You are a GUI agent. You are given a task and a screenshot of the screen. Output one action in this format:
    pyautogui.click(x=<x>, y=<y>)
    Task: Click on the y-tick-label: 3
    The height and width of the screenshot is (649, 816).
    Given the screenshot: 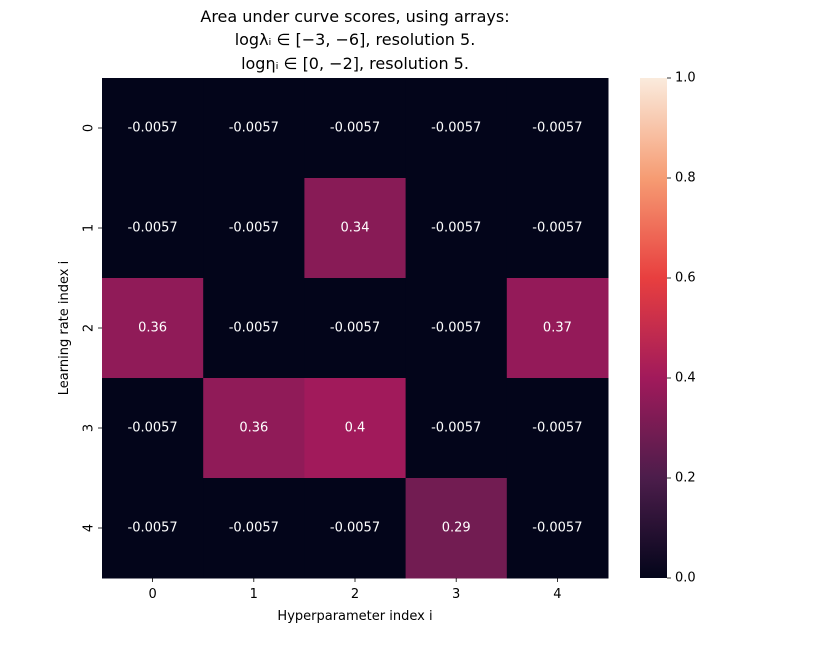 What is the action you would take?
    pyautogui.click(x=89, y=428)
    